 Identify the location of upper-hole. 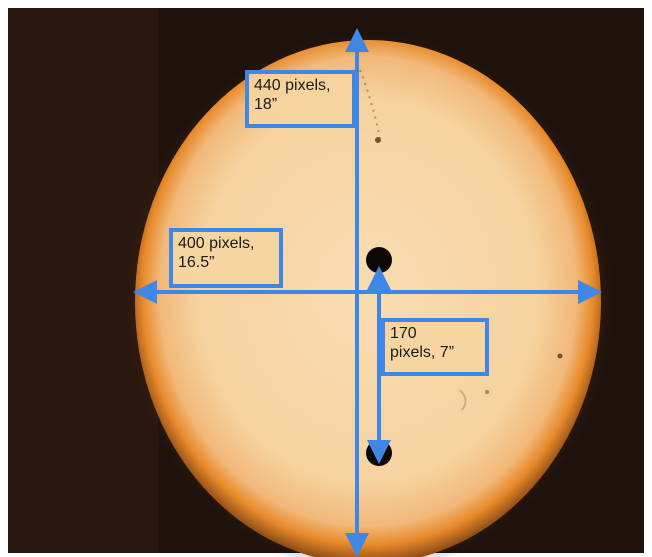
(379, 260).